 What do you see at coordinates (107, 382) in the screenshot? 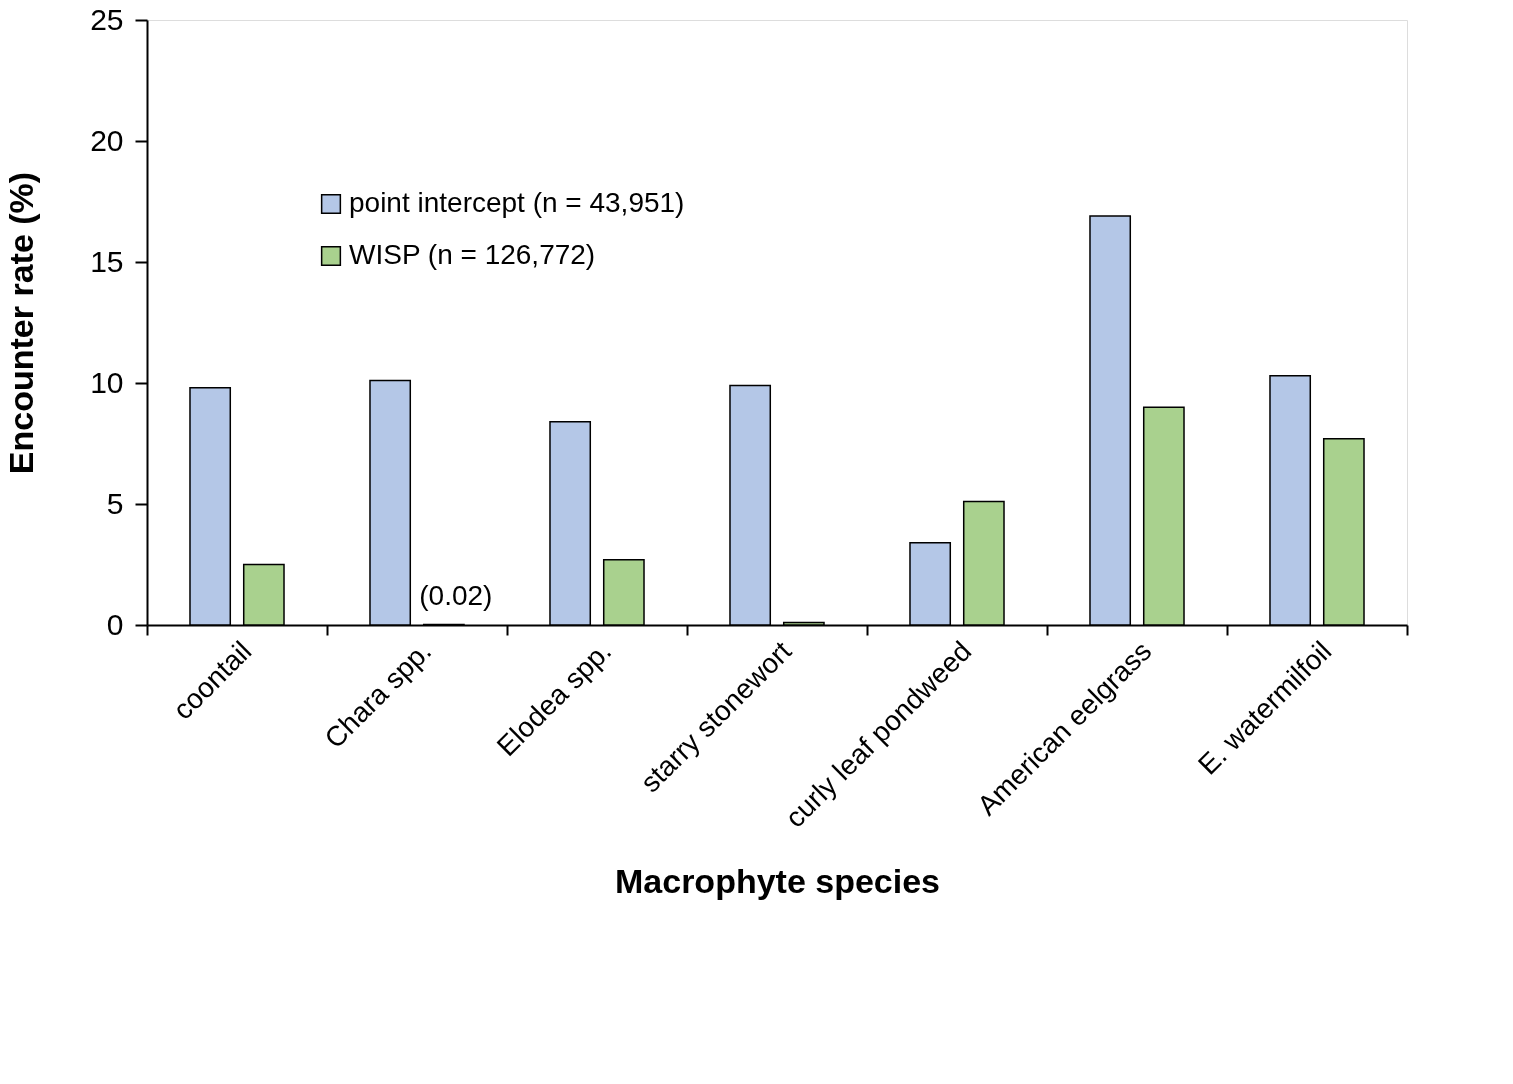
I see `y-tick-label: 10` at bounding box center [107, 382].